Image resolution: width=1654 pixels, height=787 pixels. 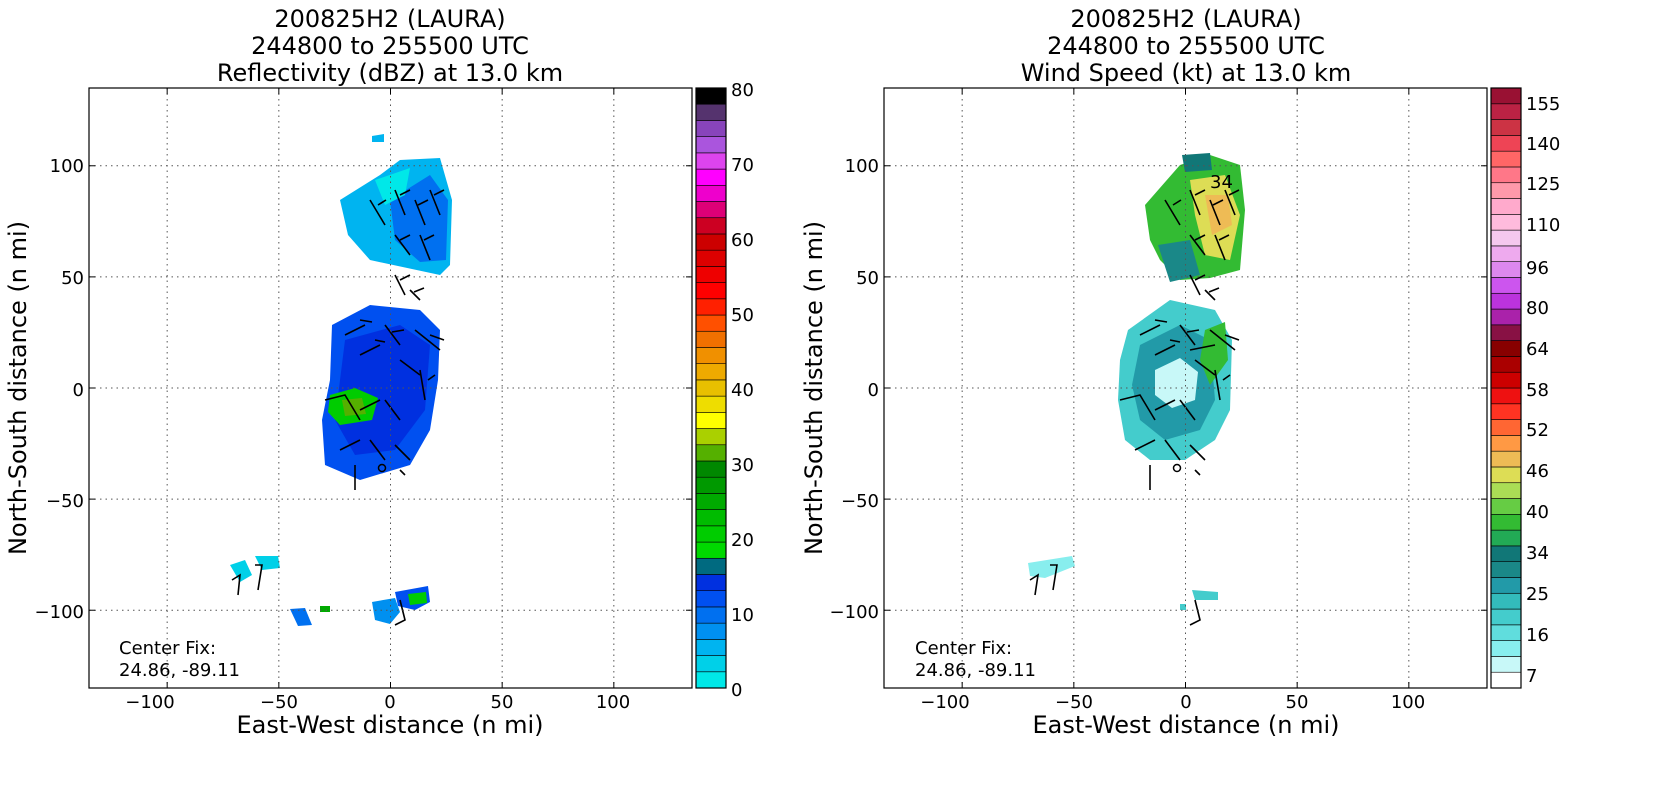 What do you see at coordinates (502, 702) in the screenshot?
I see `left-xtick-4: 50` at bounding box center [502, 702].